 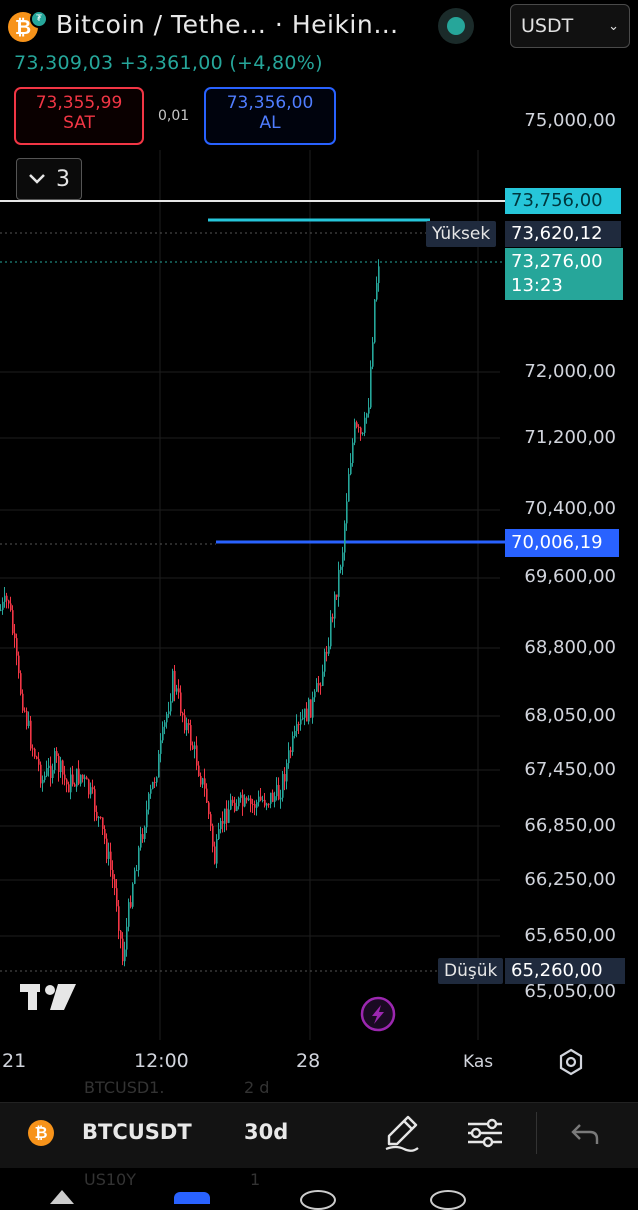 What do you see at coordinates (570, 371) in the screenshot?
I see `price-label: 72,000,00` at bounding box center [570, 371].